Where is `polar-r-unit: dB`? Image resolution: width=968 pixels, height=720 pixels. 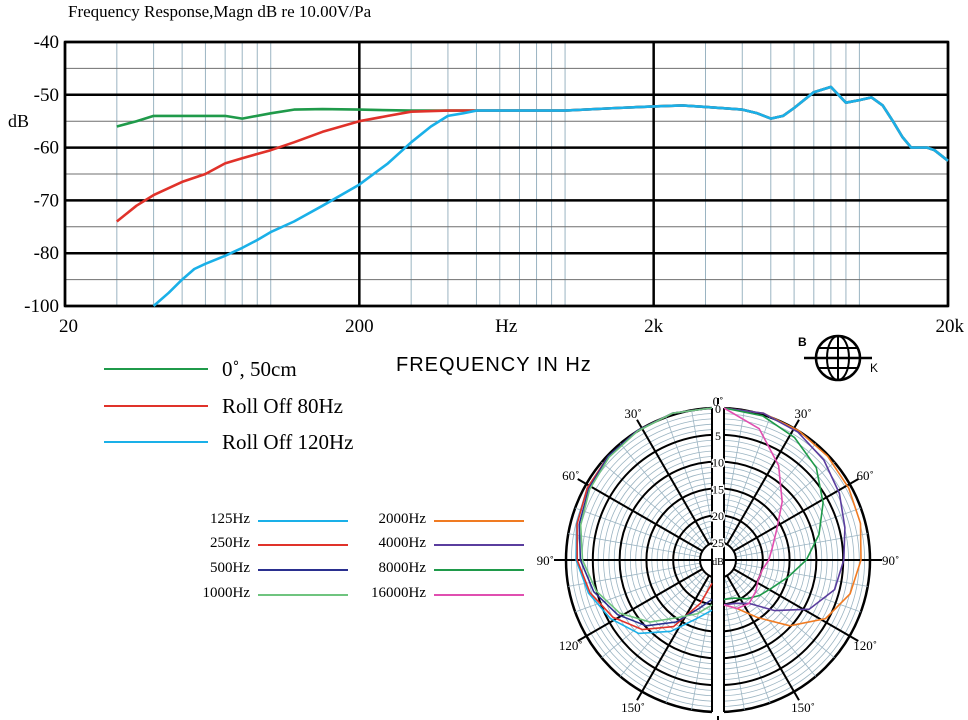
polar-r-unit: dB is located at coordinates (718, 562).